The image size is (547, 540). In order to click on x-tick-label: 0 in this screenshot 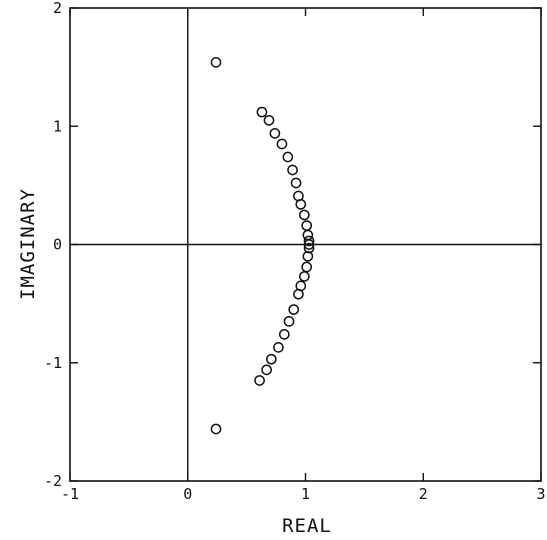, I will do `click(187, 494)`.